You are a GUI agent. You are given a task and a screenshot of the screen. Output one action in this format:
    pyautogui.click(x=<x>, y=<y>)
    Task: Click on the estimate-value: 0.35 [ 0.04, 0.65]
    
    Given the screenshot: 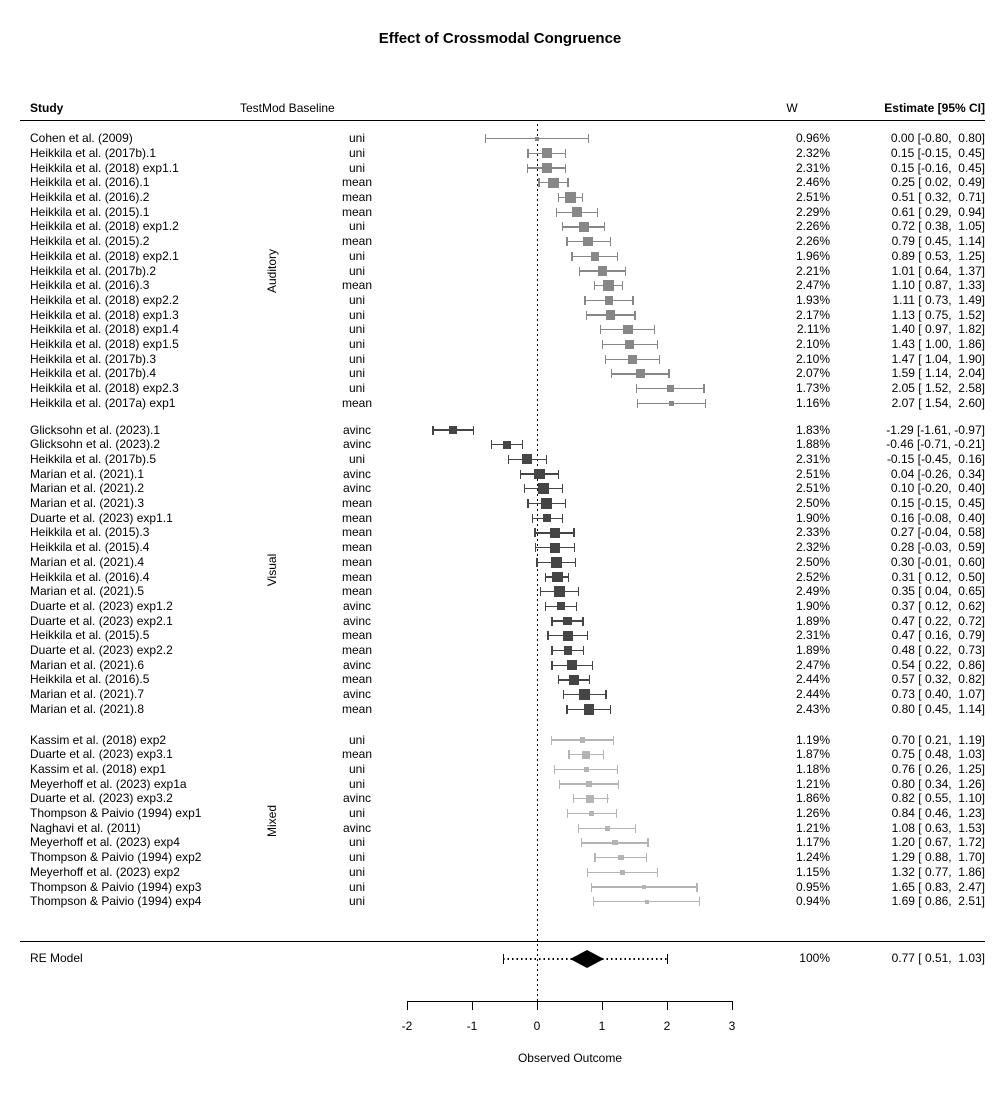 What is the action you would take?
    pyautogui.click(x=938, y=591)
    